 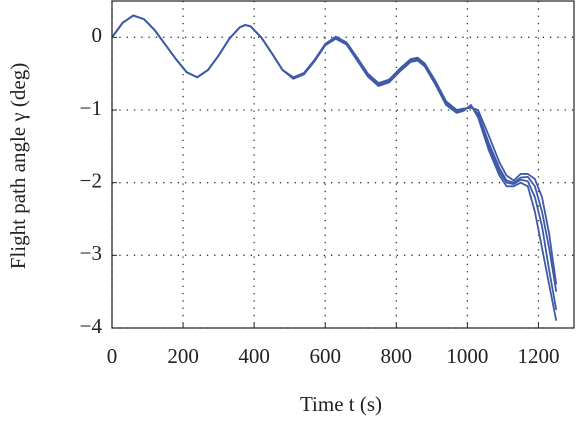 What do you see at coordinates (91, 326) in the screenshot?
I see `y-tick-label: −4` at bounding box center [91, 326].